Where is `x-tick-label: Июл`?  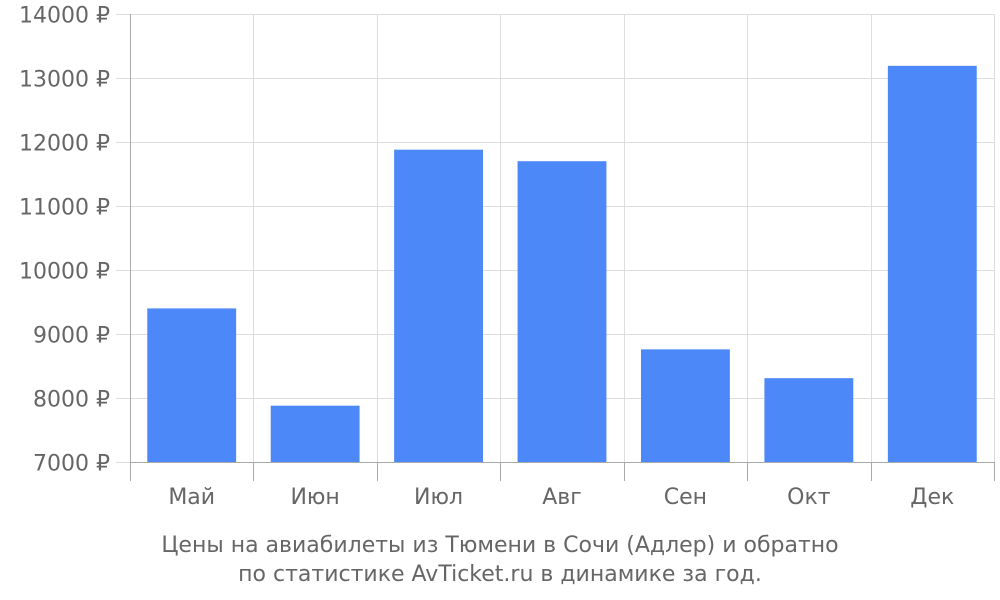 x-tick-label: Июл is located at coordinates (438, 497).